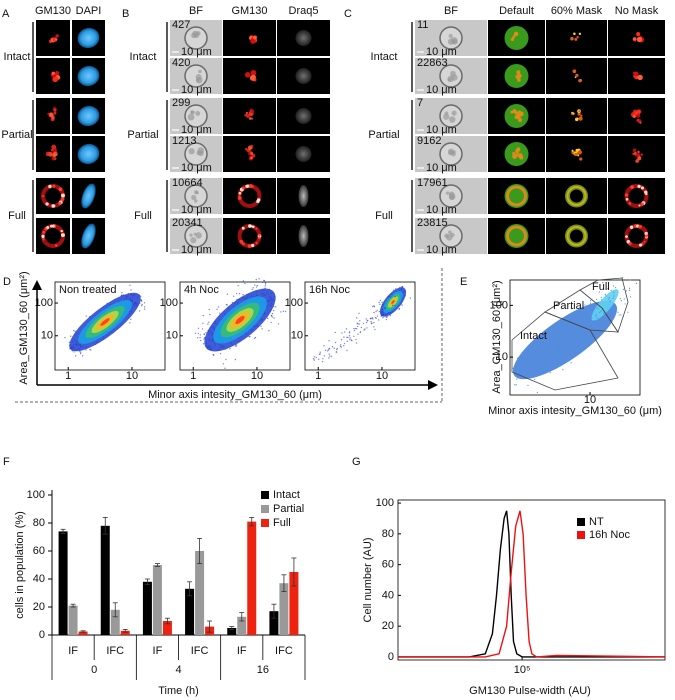  I want to click on plot-title: Non treated, so click(87, 290).